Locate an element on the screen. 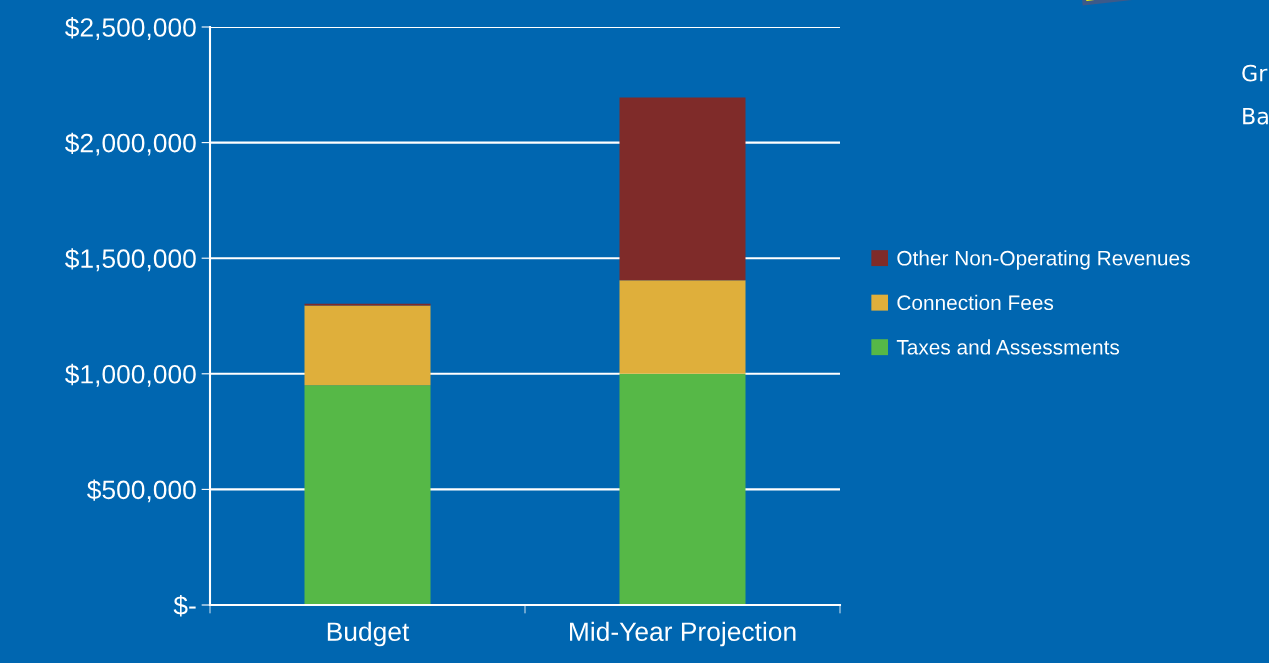 This screenshot has width=1269, height=663. text: Ba is located at coordinates (1255, 116).